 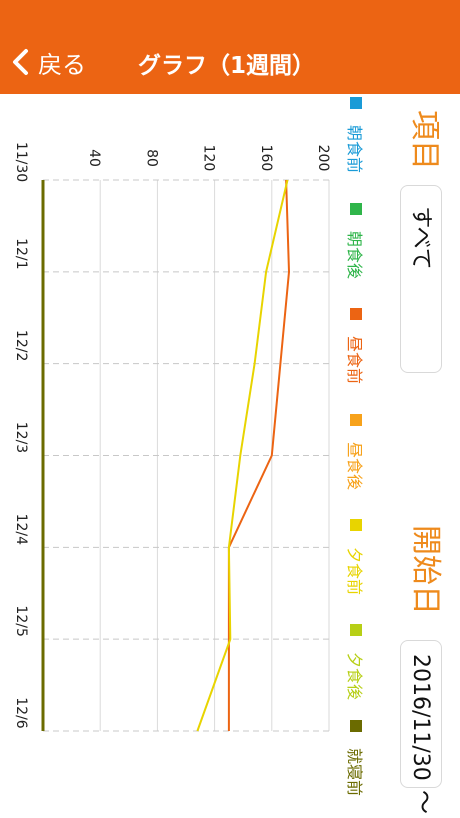 I want to click on category-tick-label: 11/30, so click(x=21, y=162).